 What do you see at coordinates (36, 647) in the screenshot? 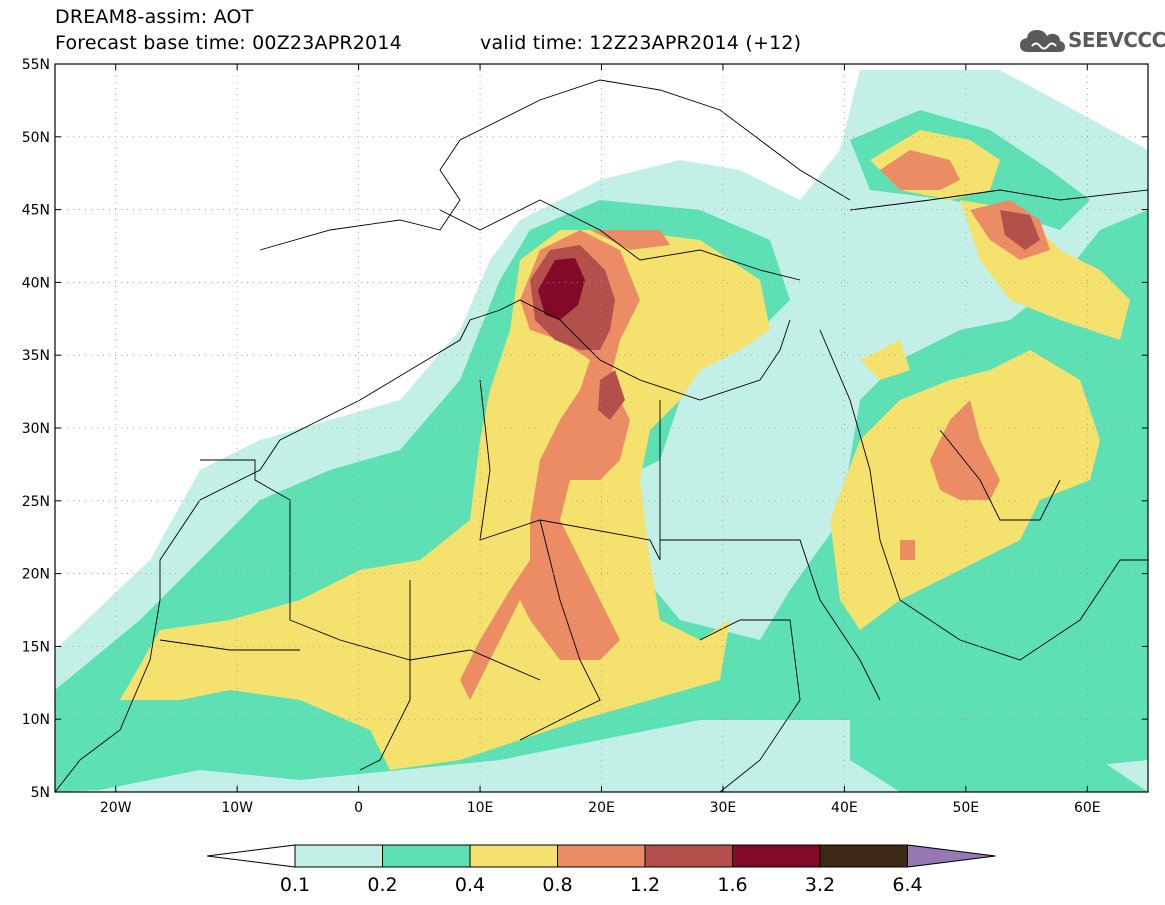
I see `lat-tick-label: 15N` at bounding box center [36, 647].